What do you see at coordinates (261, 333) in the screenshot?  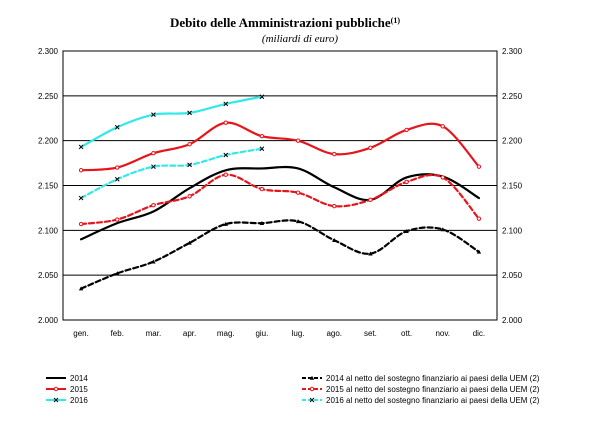 I see `x-tick-label: giu.` at bounding box center [261, 333].